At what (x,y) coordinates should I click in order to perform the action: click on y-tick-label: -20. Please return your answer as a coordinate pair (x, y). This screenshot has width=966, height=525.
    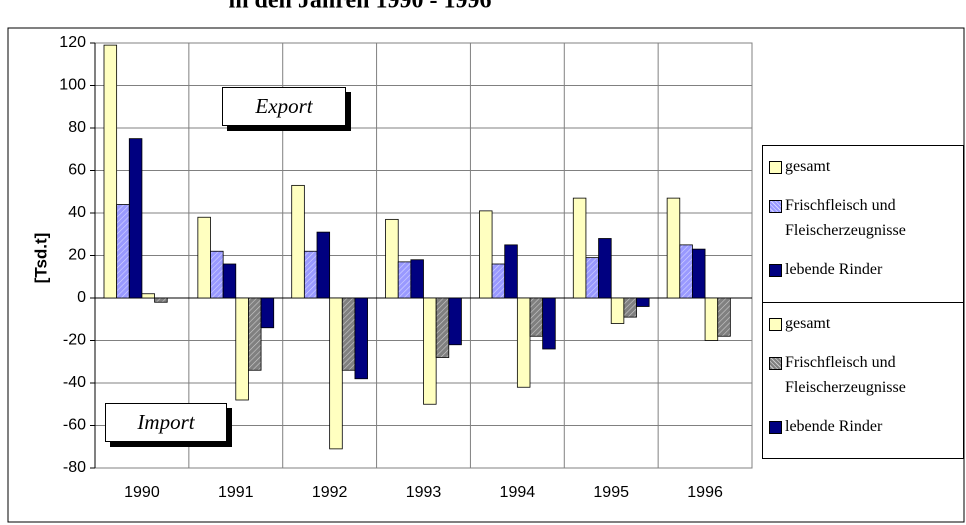
    Looking at the image, I should click on (74, 340).